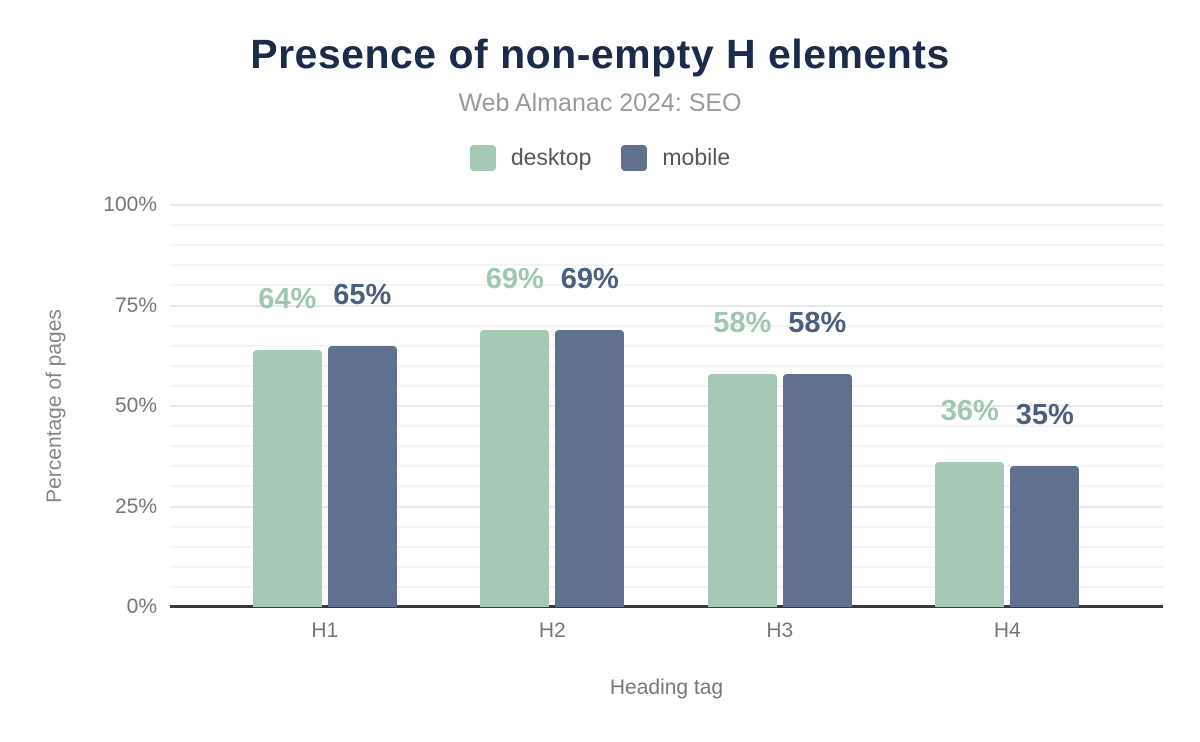 Image resolution: width=1200 pixels, height=742 pixels. I want to click on legend-label-mobile: mobile, so click(696, 157).